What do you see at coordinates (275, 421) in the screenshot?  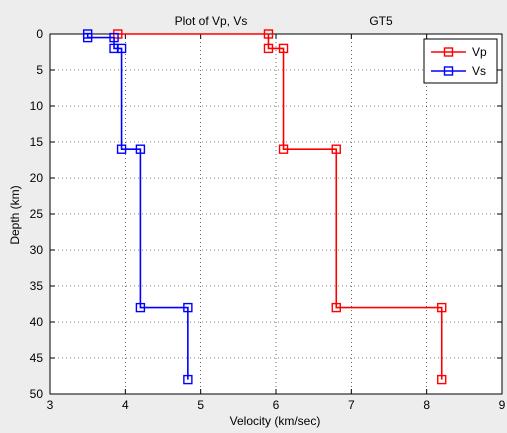 I see `x-axis-label: Velocity (km/sec)` at bounding box center [275, 421].